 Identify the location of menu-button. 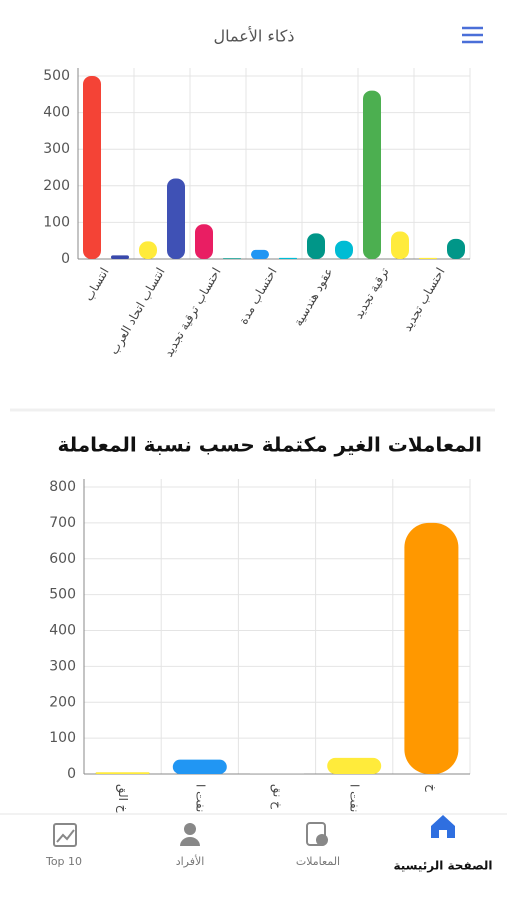
(472, 35).